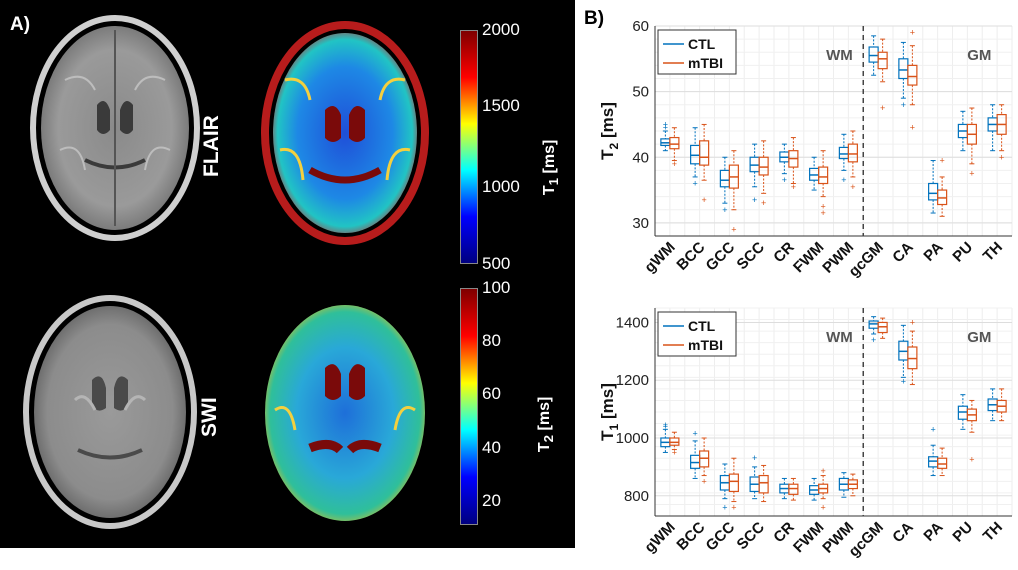 The image size is (1018, 570). What do you see at coordinates (469, 406) in the screenshot?
I see `t2-colorbar` at bounding box center [469, 406].